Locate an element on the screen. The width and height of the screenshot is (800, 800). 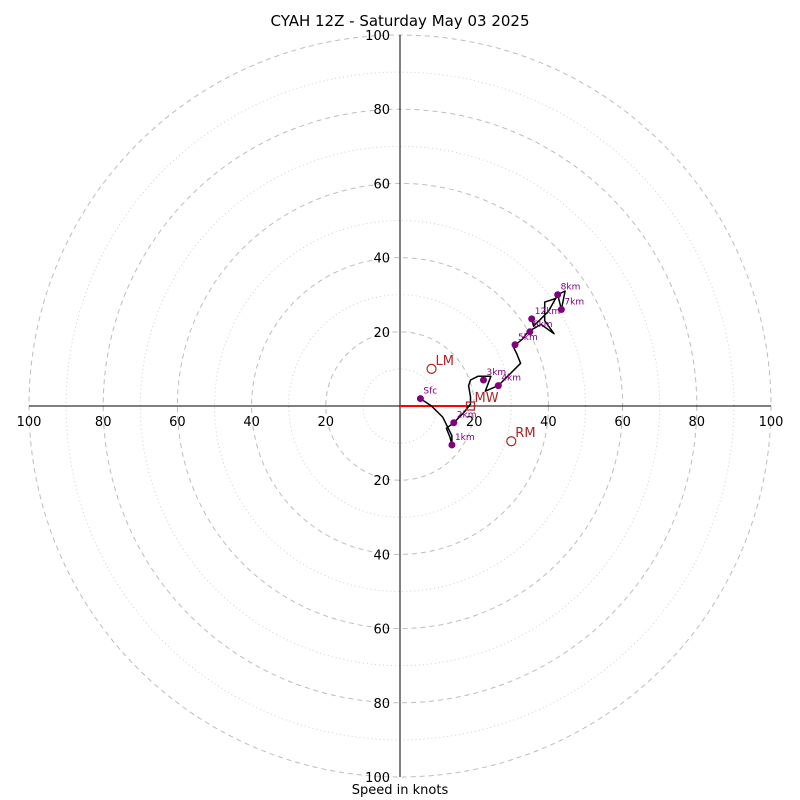
height-point-label: 1km is located at coordinates (465, 438).